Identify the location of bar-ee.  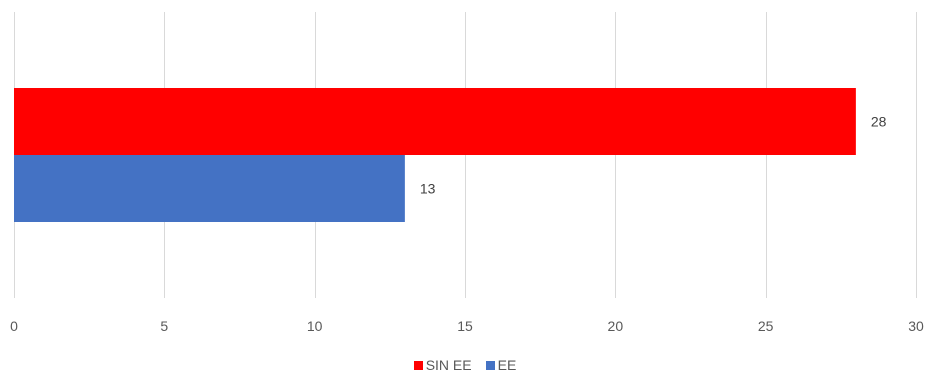
(209, 188).